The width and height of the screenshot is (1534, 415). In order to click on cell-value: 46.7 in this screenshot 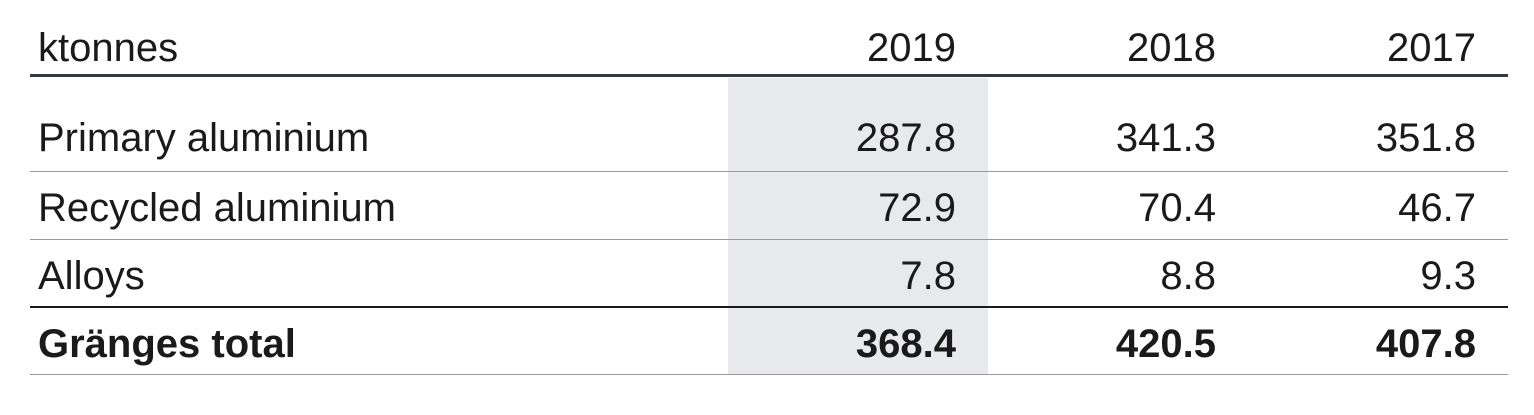, I will do `click(1437, 208)`.